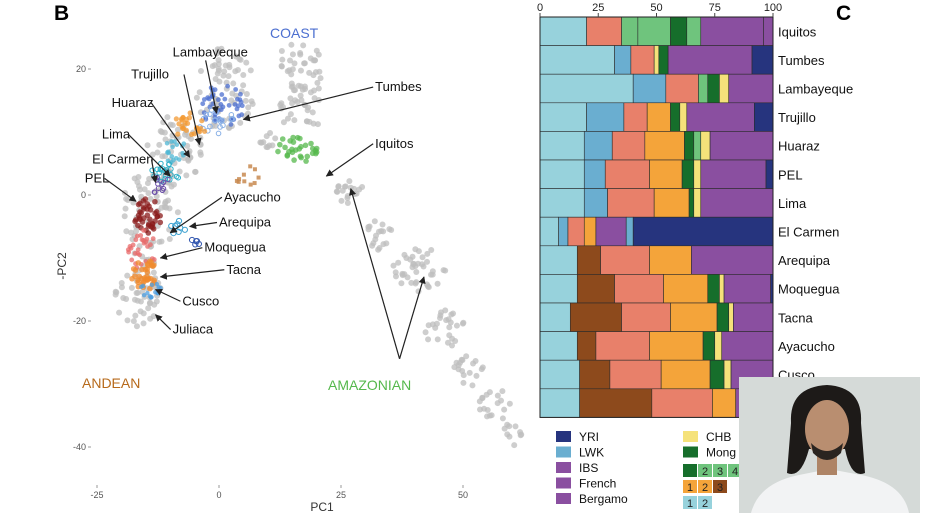  Describe the element at coordinates (563, 452) in the screenshot. I see `legend-swatch` at that location.